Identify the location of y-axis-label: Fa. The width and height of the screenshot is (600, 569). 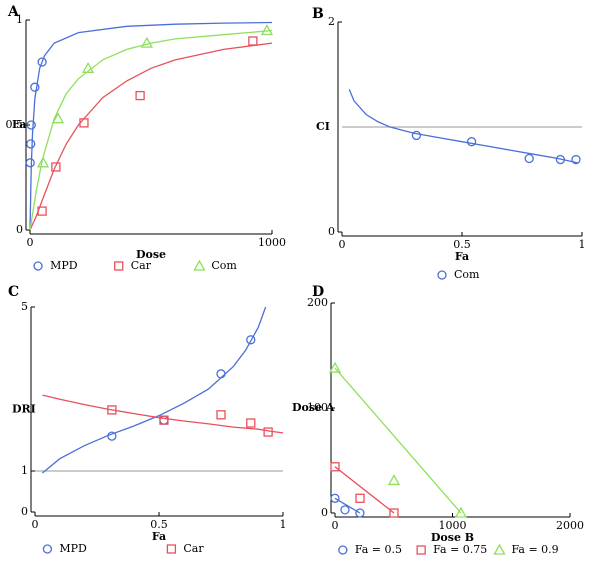
(19, 124).